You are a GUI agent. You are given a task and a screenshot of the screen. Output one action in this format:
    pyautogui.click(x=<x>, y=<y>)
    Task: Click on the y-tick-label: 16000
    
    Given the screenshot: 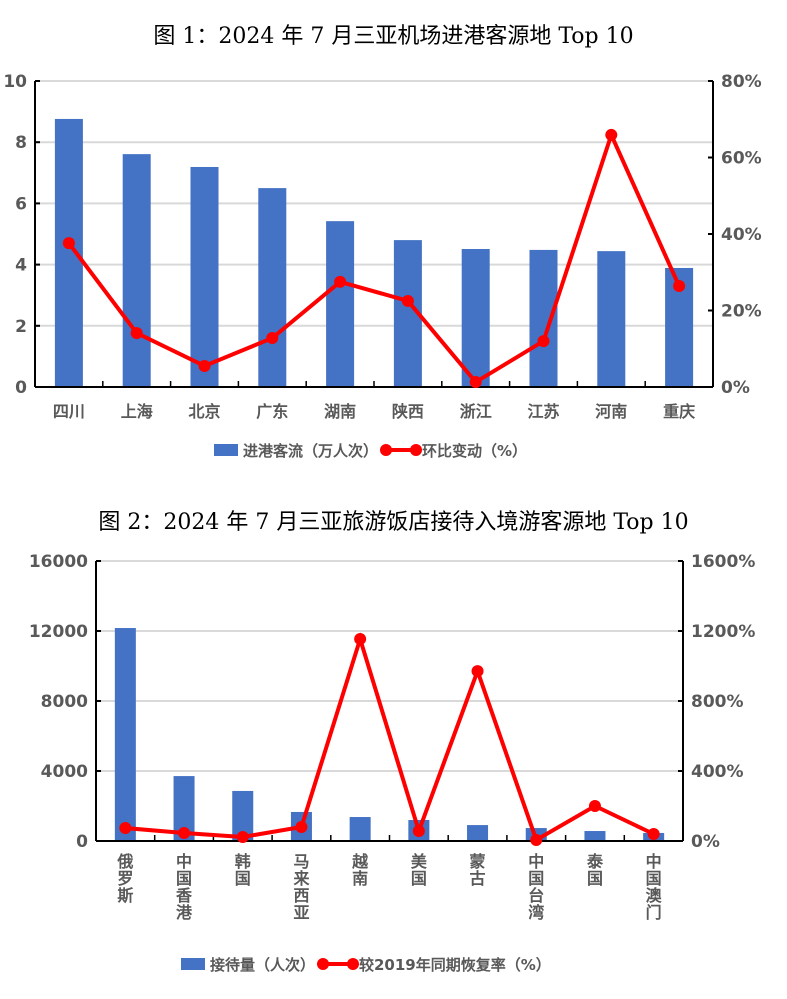 What is the action you would take?
    pyautogui.click(x=58, y=562)
    